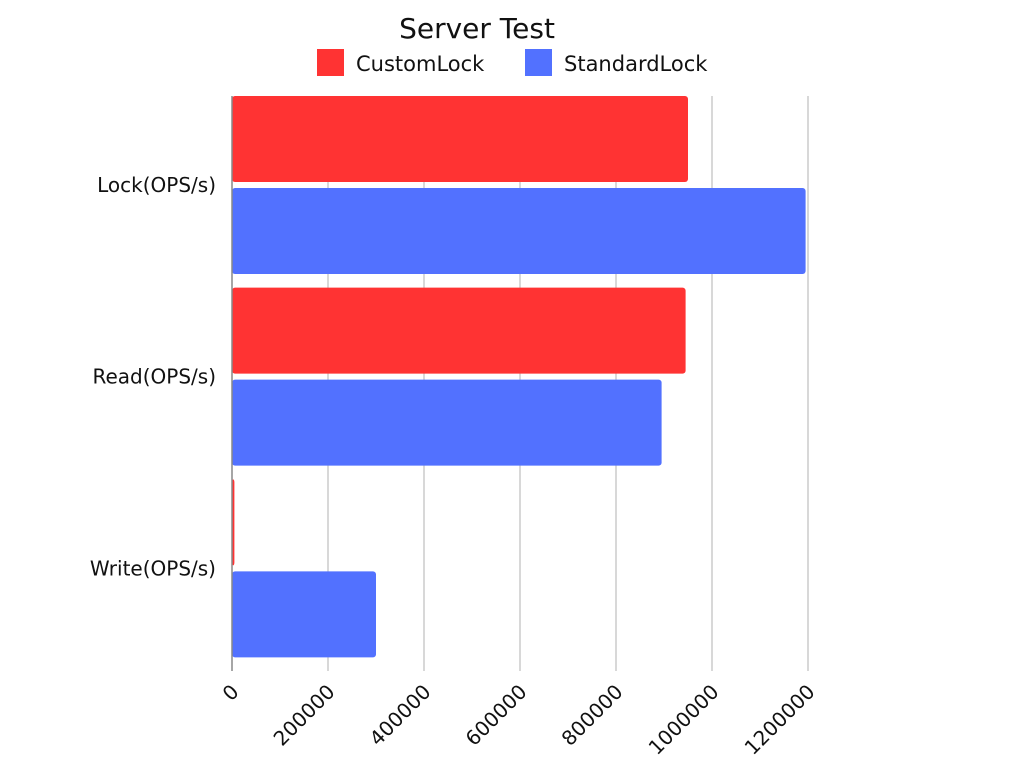 The width and height of the screenshot is (1024, 768). Describe the element at coordinates (477, 28) in the screenshot. I see `chart-title: Server Test` at that location.